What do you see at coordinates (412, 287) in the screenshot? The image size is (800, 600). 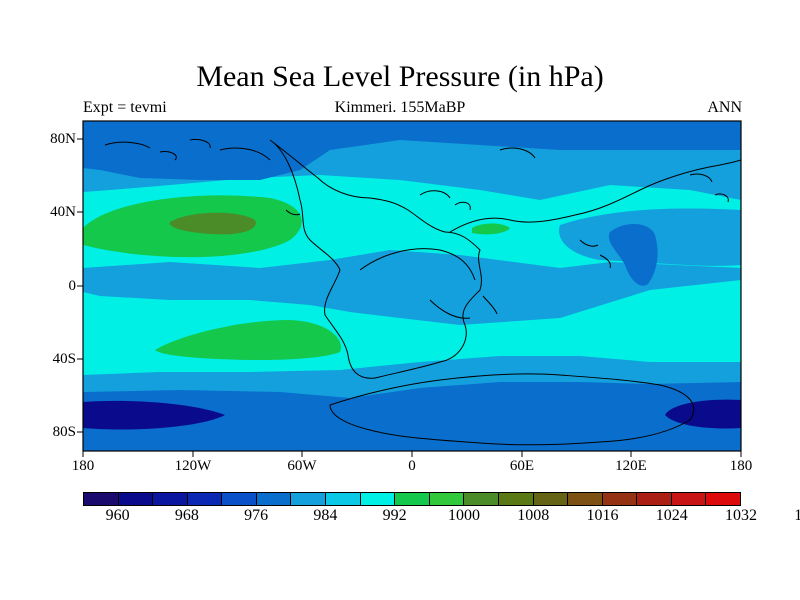 I see `field-equatorial-low` at bounding box center [412, 287].